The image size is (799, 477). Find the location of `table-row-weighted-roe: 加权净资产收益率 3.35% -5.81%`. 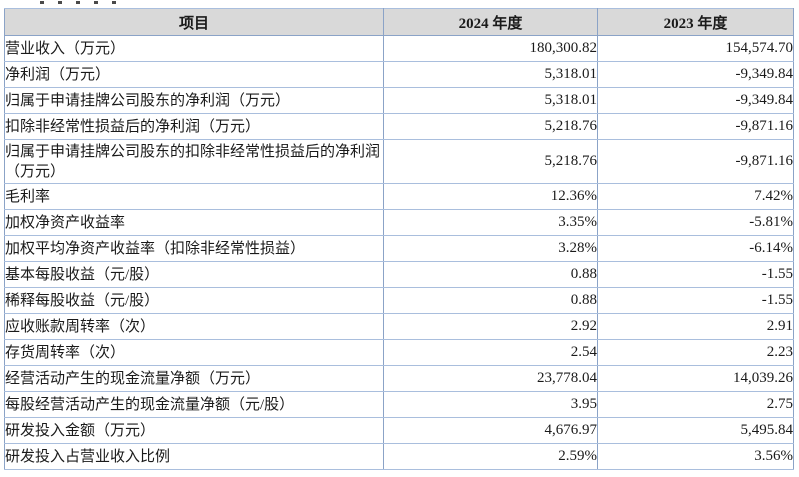

table-row-weighted-roe: 加权净资产收益率 3.35% -5.81% is located at coordinates (399, 222).